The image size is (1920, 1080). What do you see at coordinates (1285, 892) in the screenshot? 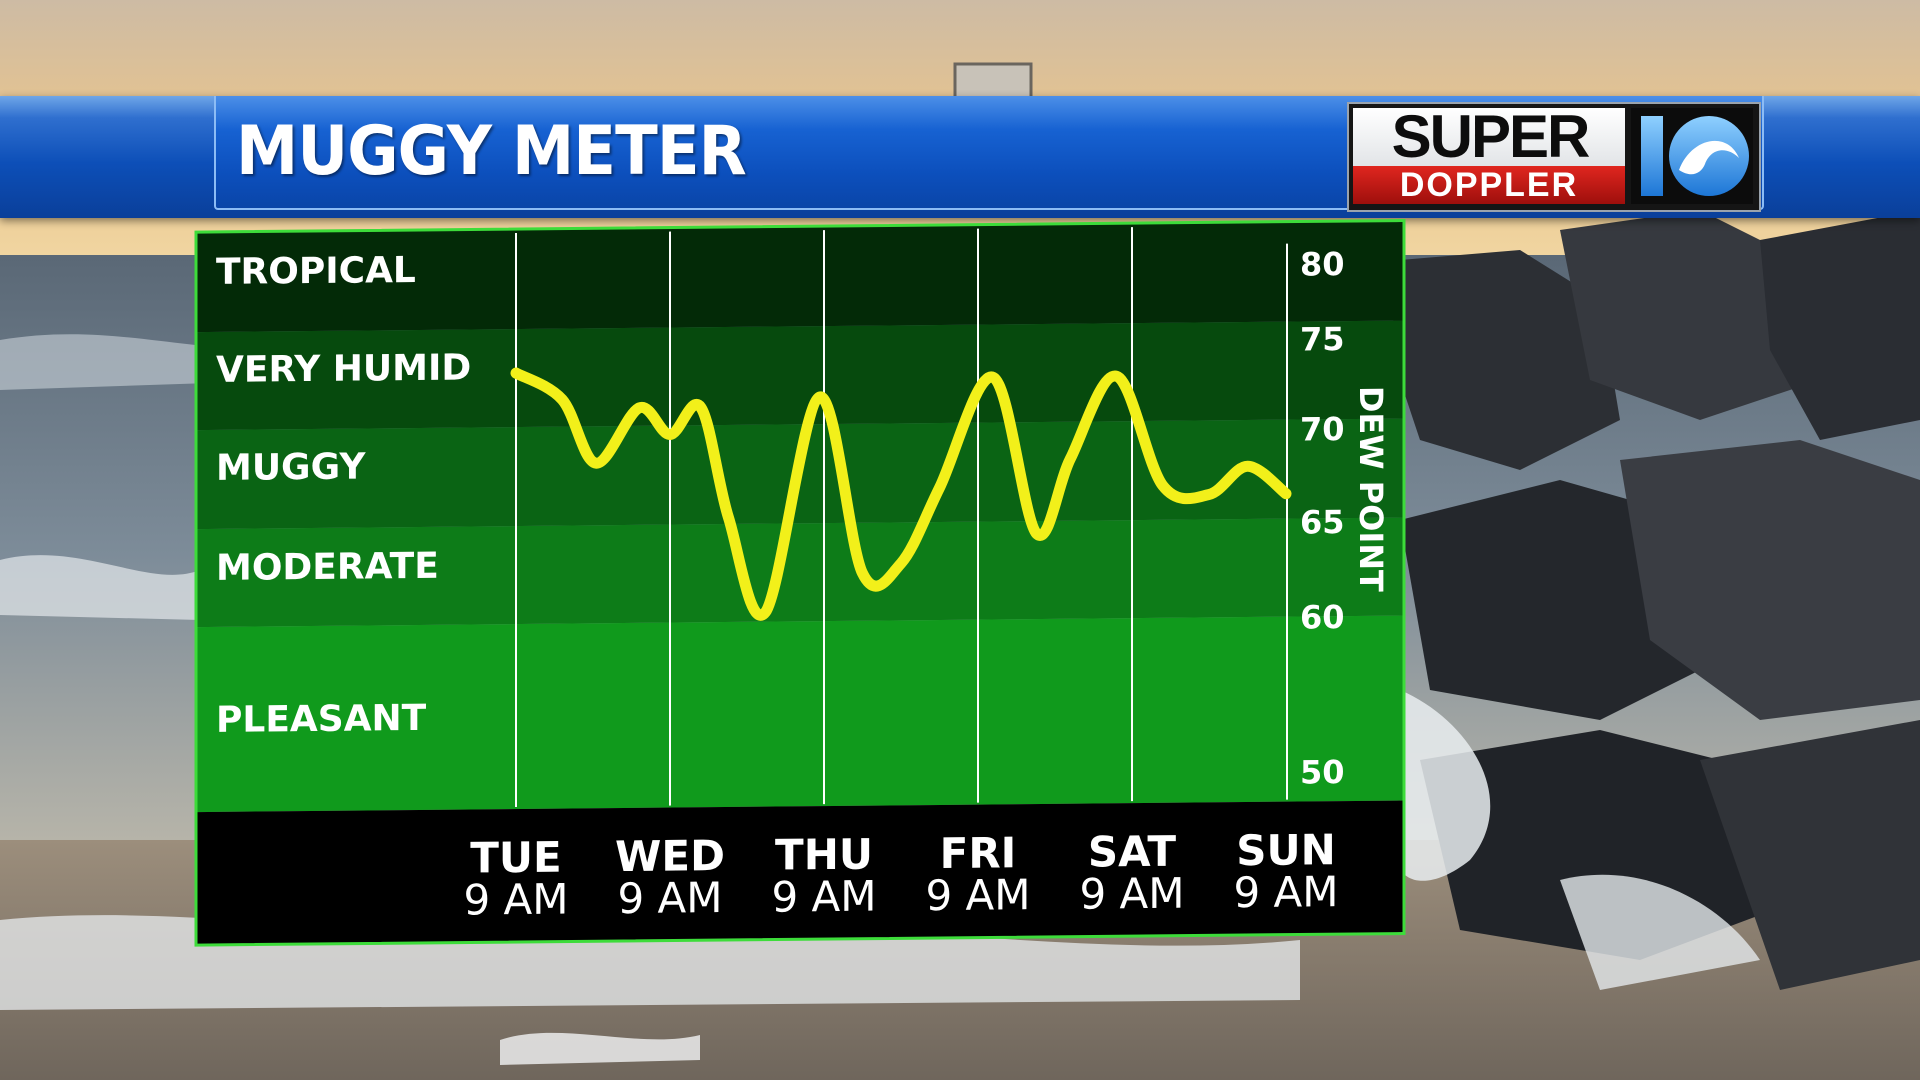
I see `x-label-time-sun: 9 AM` at bounding box center [1285, 892].